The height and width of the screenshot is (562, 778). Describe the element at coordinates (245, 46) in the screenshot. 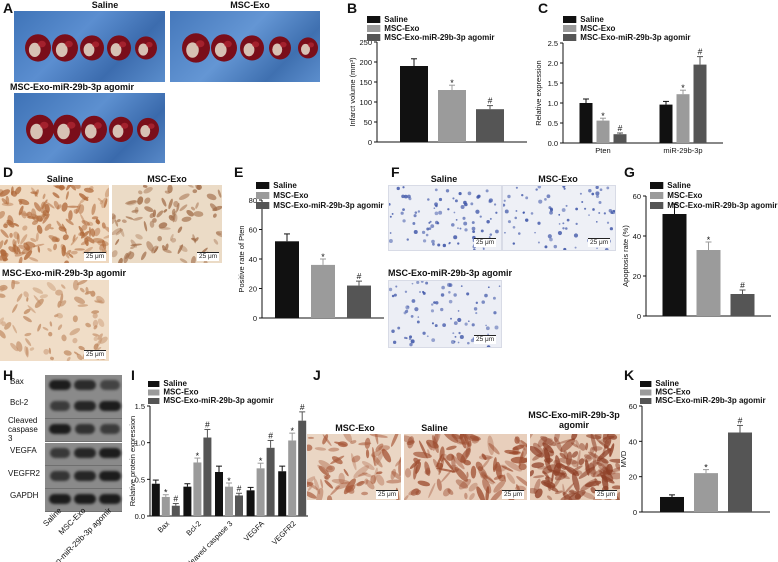

I see `brain-slices-exo-photo` at that location.